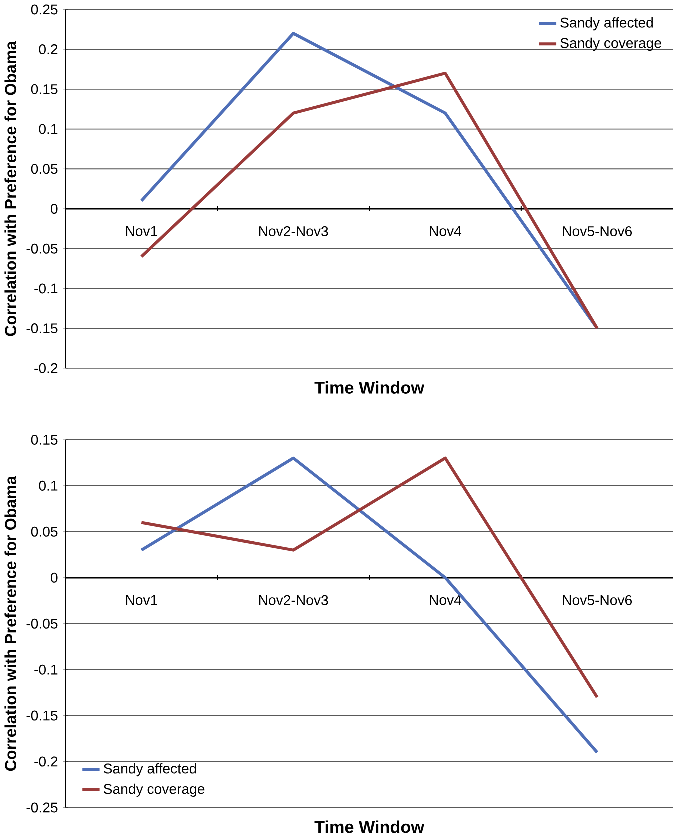  I want to click on y-tick-label: 0.25, so click(44, 9).